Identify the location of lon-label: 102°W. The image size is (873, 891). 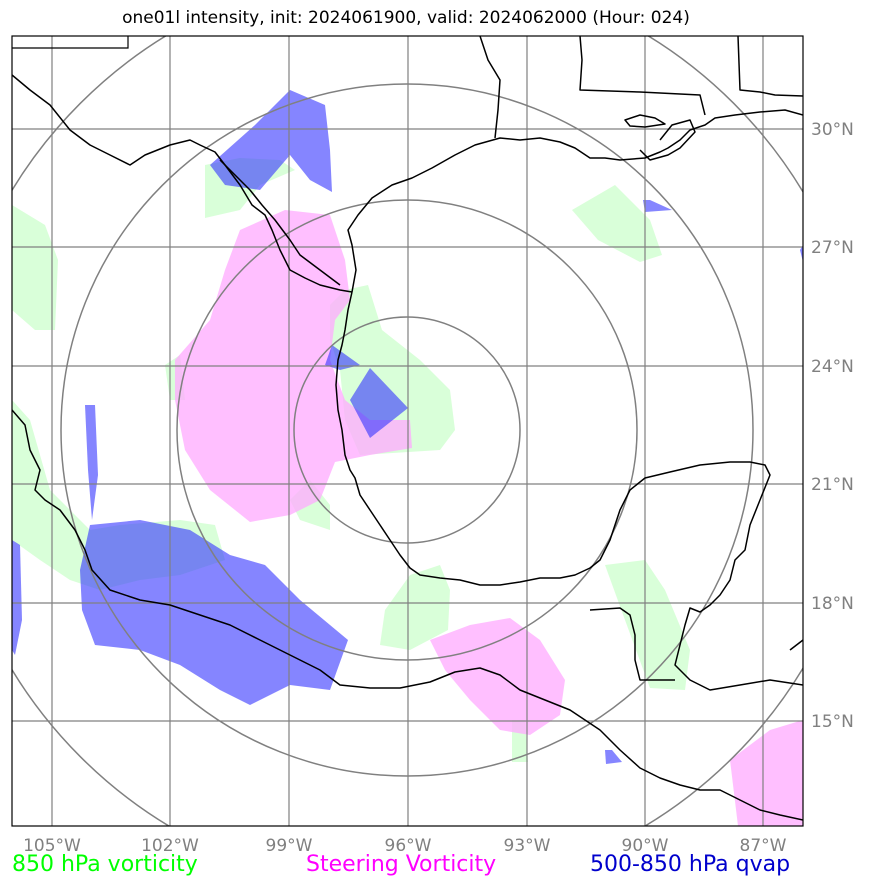
(170, 846).